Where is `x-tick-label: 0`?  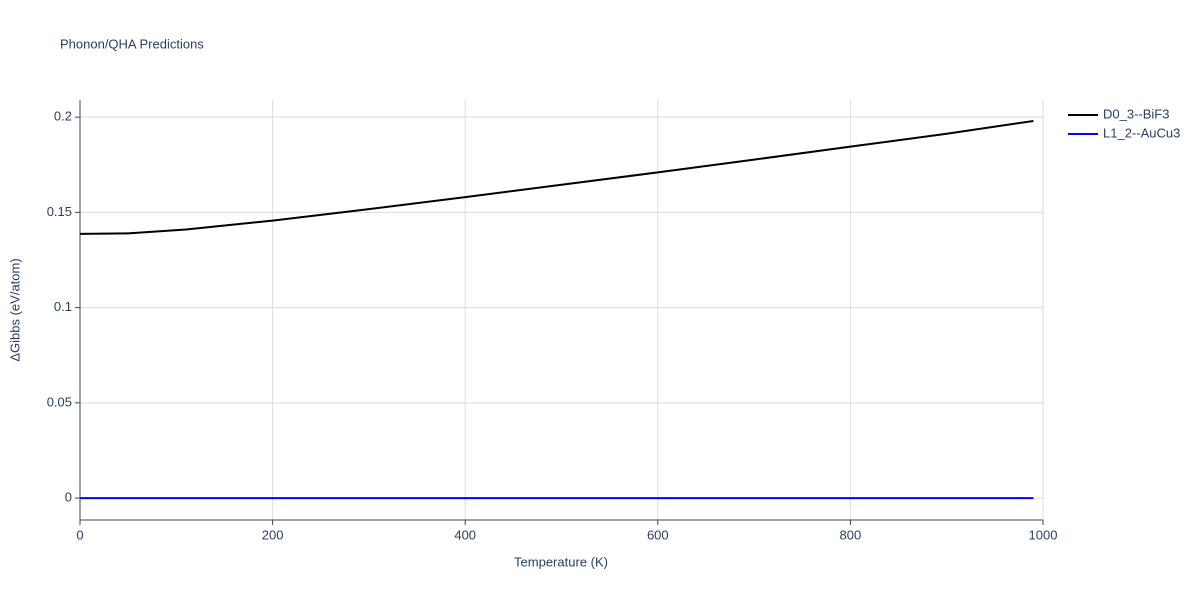 x-tick-label: 0 is located at coordinates (79, 534).